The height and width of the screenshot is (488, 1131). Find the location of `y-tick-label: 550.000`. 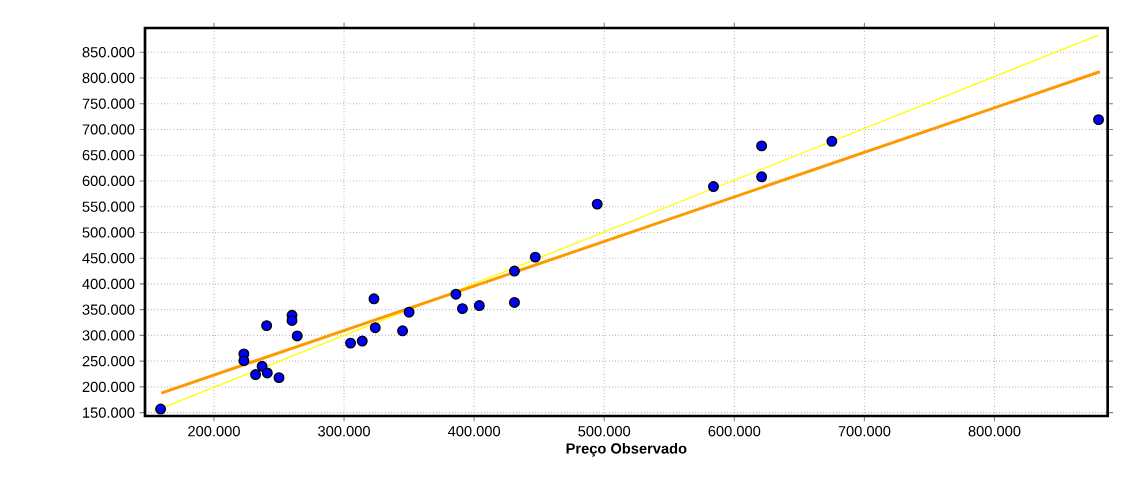

y-tick-label: 550.000 is located at coordinates (108, 206).